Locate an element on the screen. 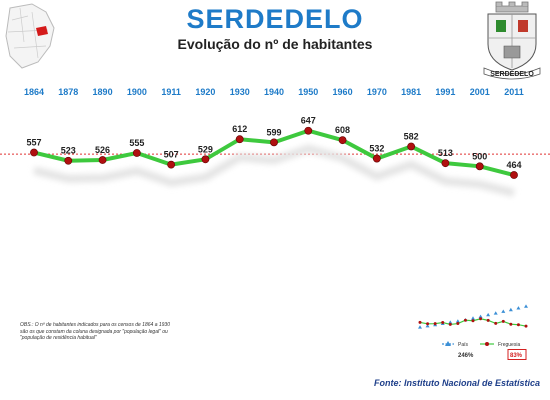 The image size is (550, 400). data-label: 612 is located at coordinates (239, 129).